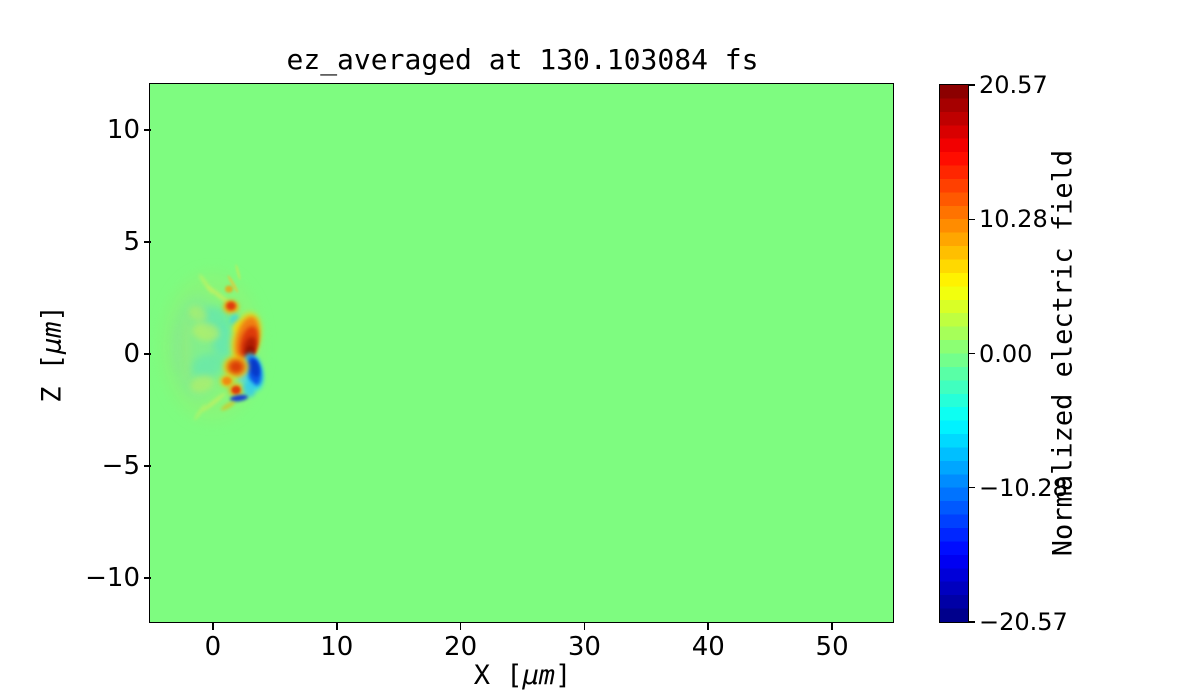 The image size is (1200, 700). What do you see at coordinates (953, 353) in the screenshot?
I see `colorbar-gradient` at bounding box center [953, 353].